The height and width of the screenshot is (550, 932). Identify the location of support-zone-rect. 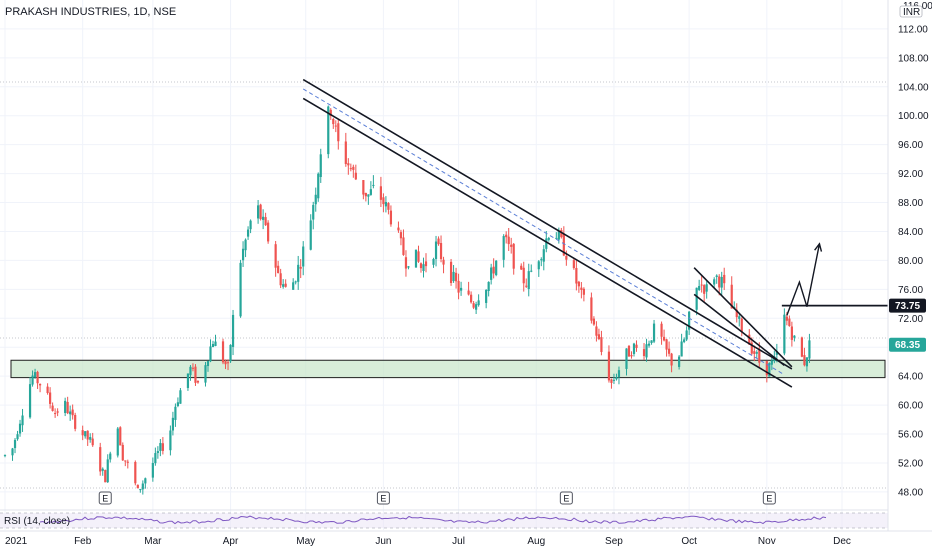
(448, 369).